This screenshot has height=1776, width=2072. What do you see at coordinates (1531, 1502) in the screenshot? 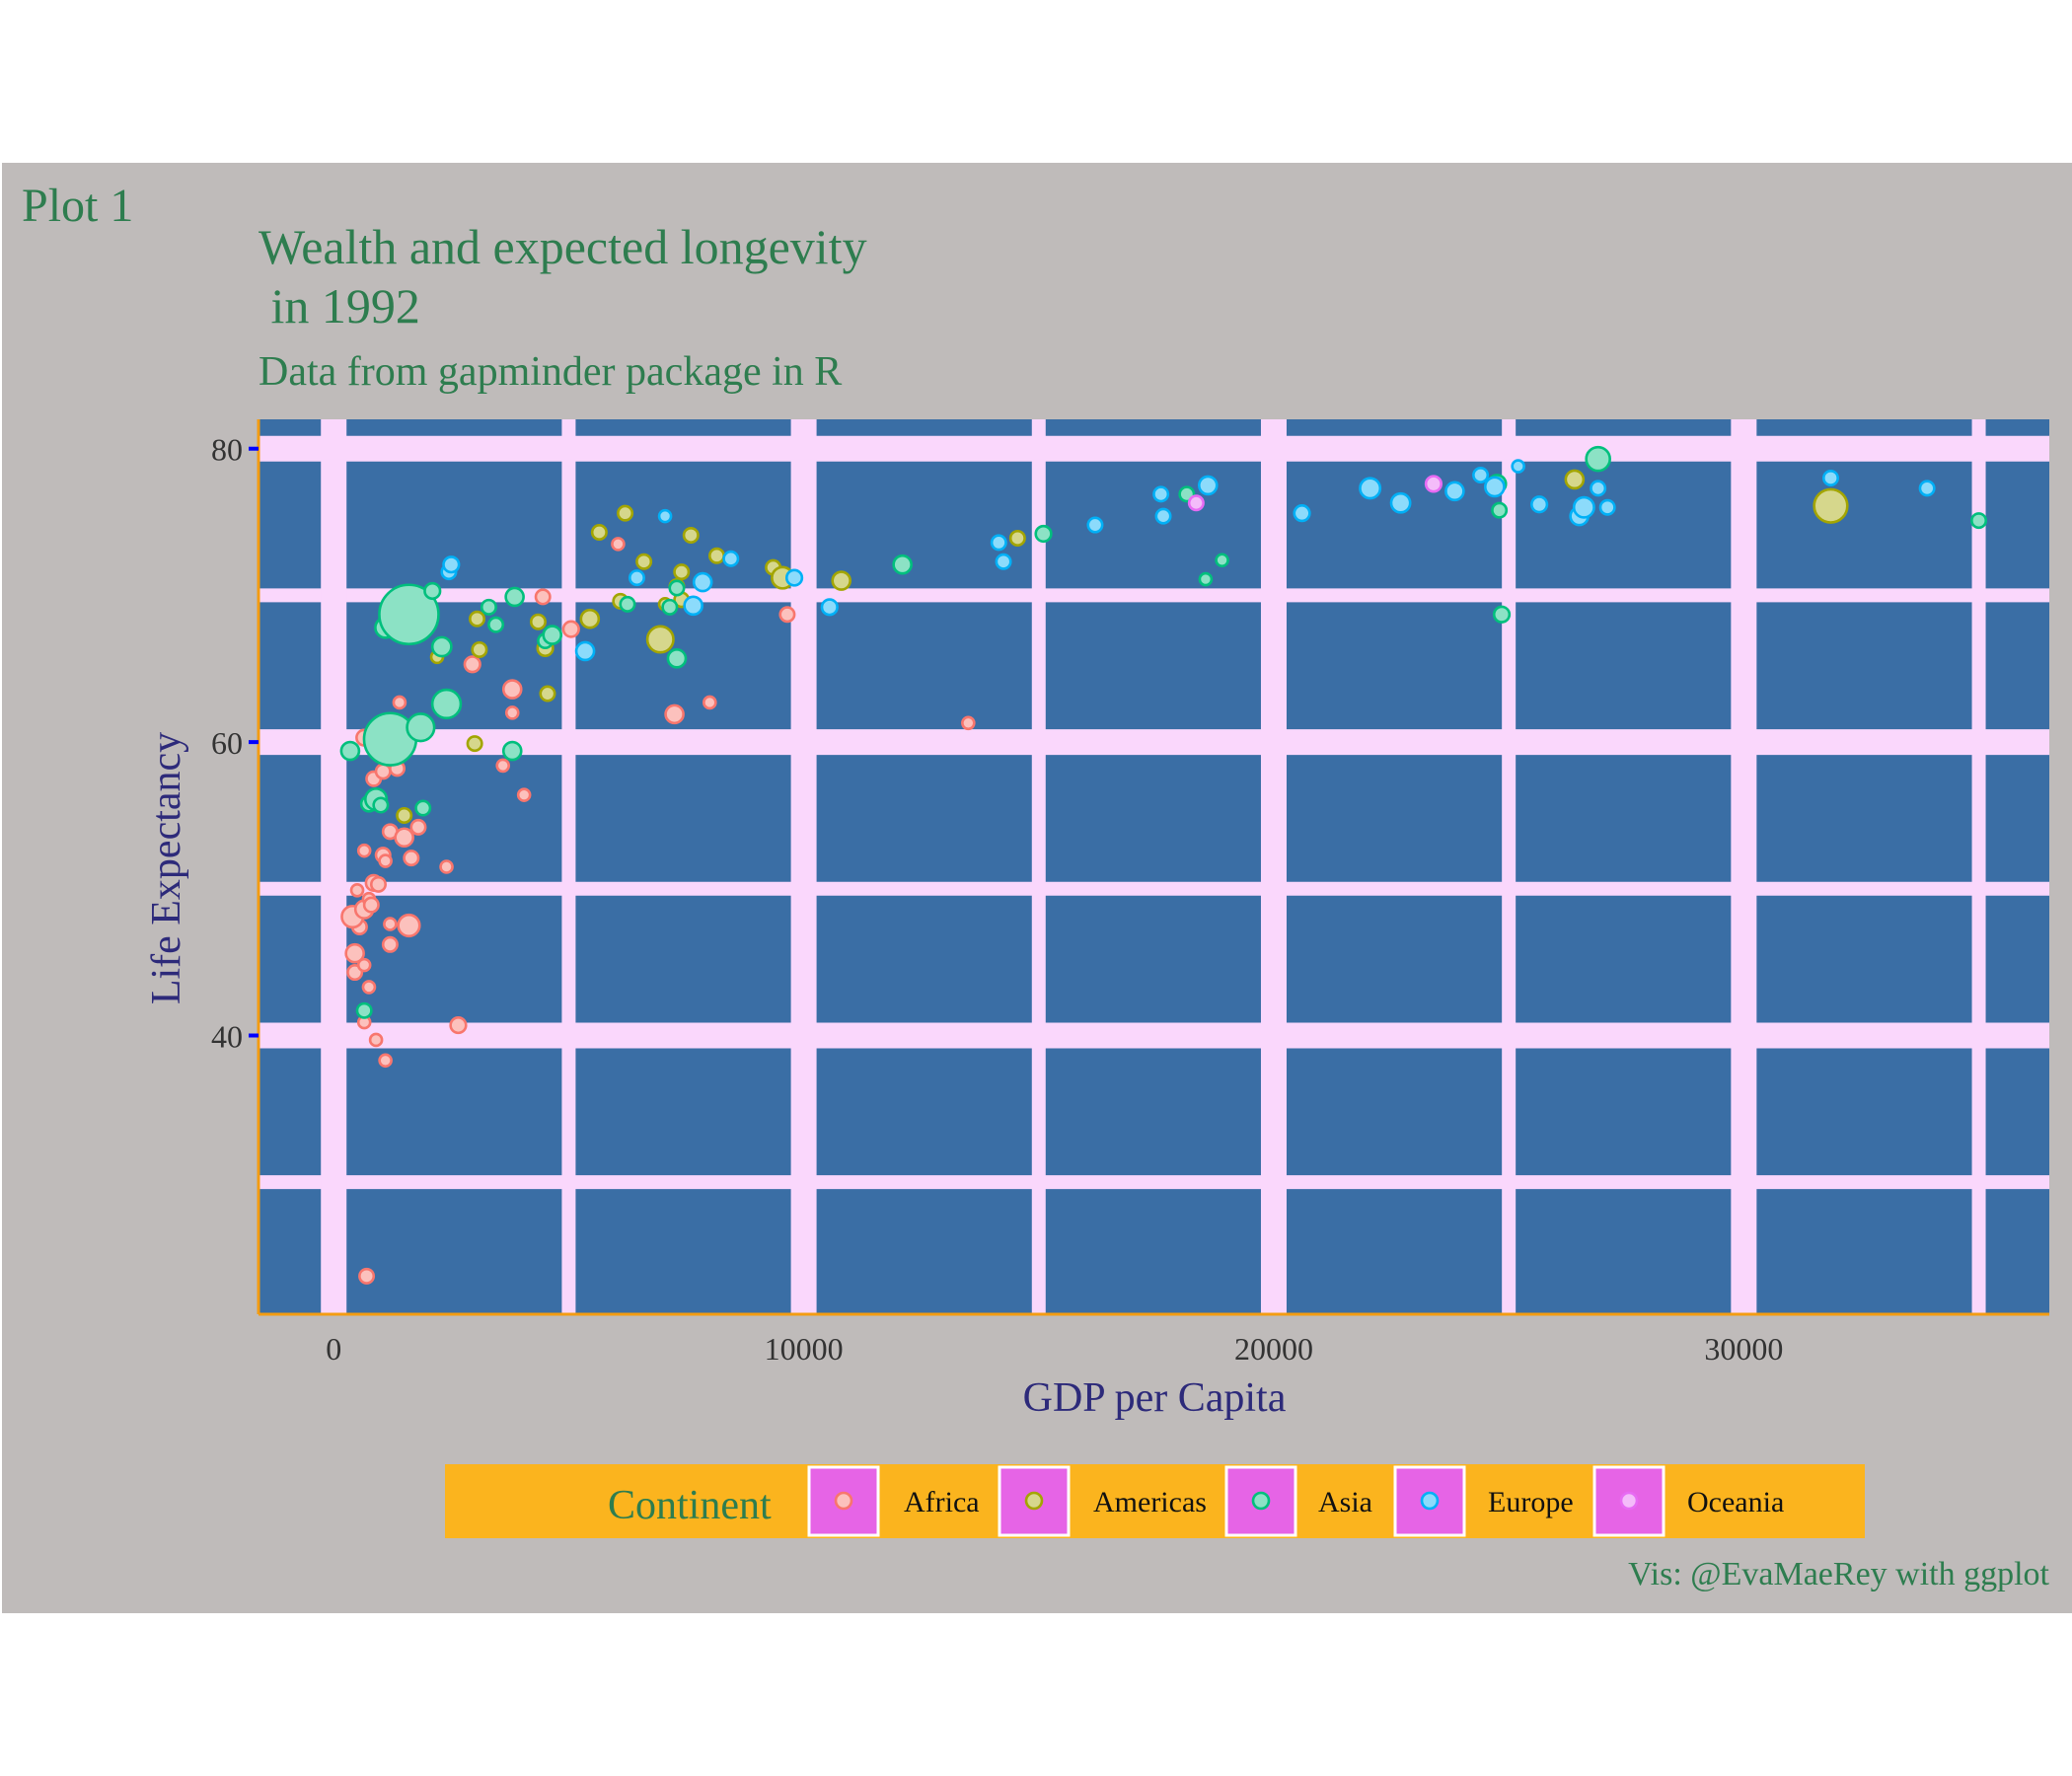
I see `legend-label-europe: Europe` at bounding box center [1531, 1502].